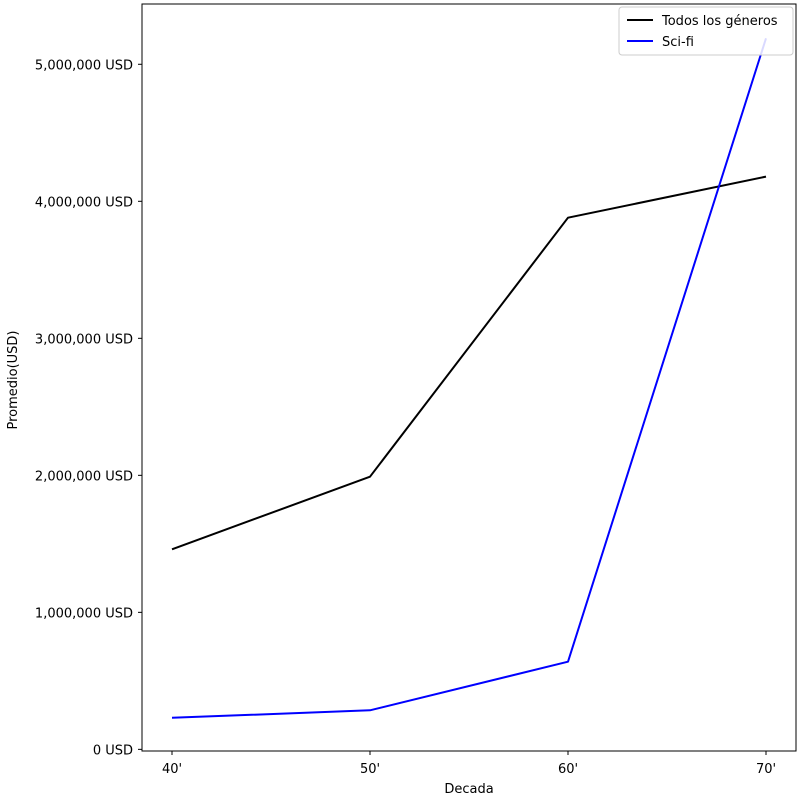  I want to click on x-axis: 40' 50' 60' 70', so click(469, 764).